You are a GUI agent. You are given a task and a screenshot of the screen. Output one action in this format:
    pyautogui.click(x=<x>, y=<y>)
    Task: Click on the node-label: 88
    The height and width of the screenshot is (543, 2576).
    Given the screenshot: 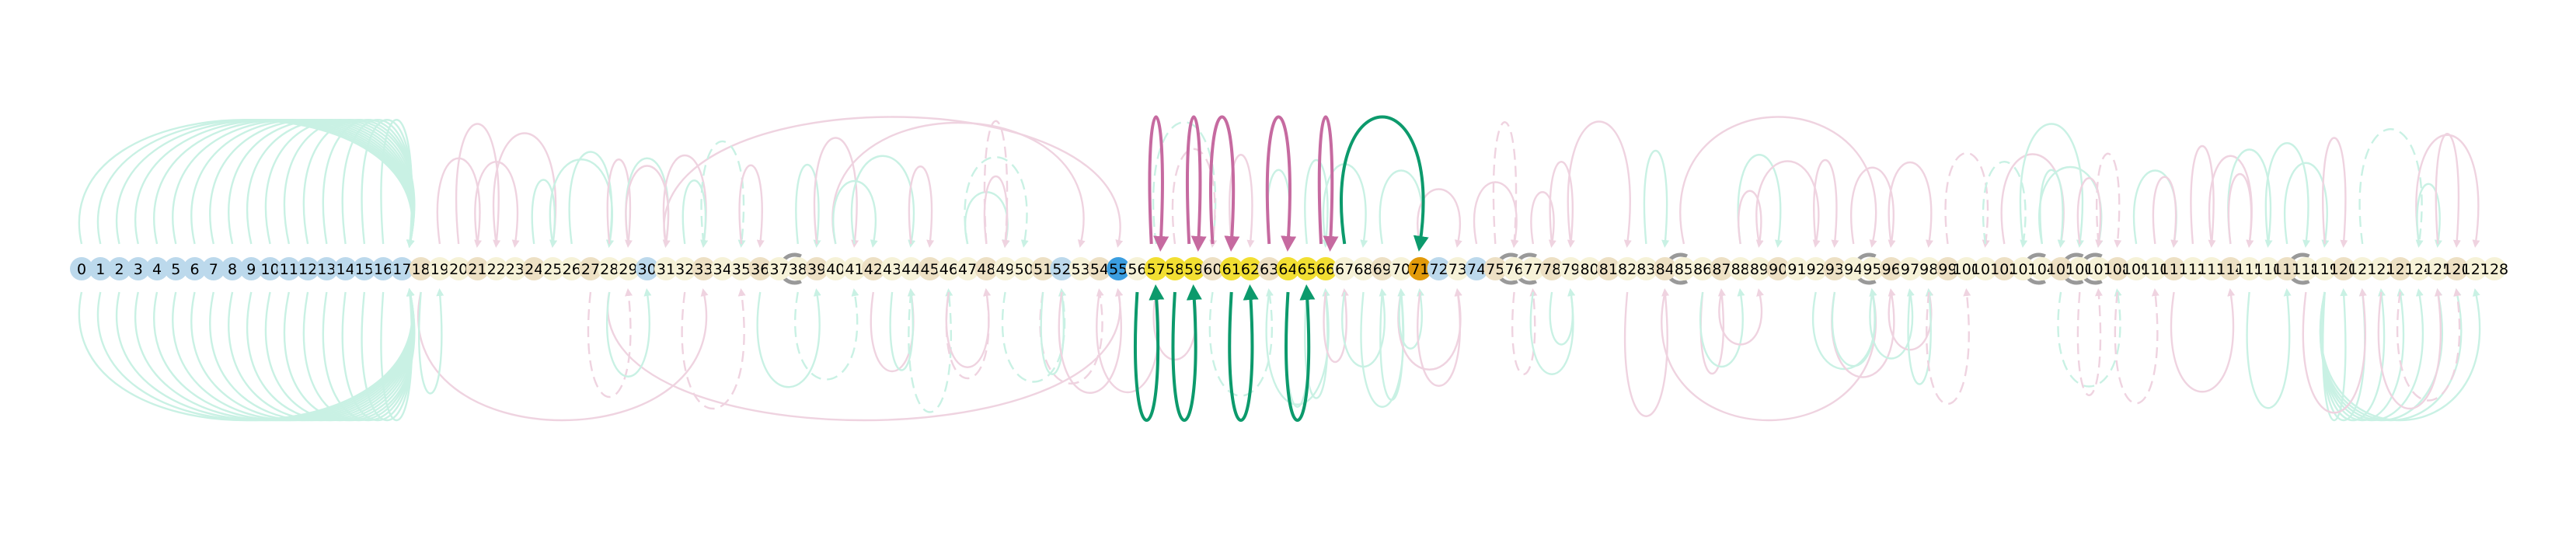 What is the action you would take?
    pyautogui.click(x=1740, y=269)
    